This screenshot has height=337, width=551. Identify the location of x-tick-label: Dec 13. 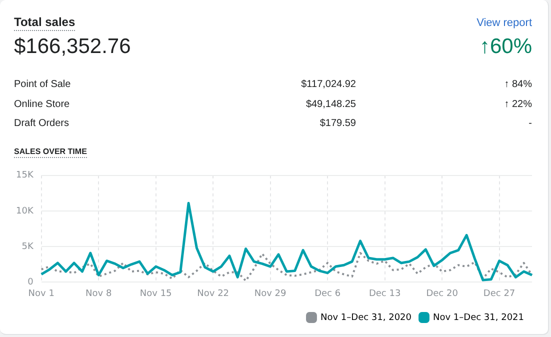
(384, 293).